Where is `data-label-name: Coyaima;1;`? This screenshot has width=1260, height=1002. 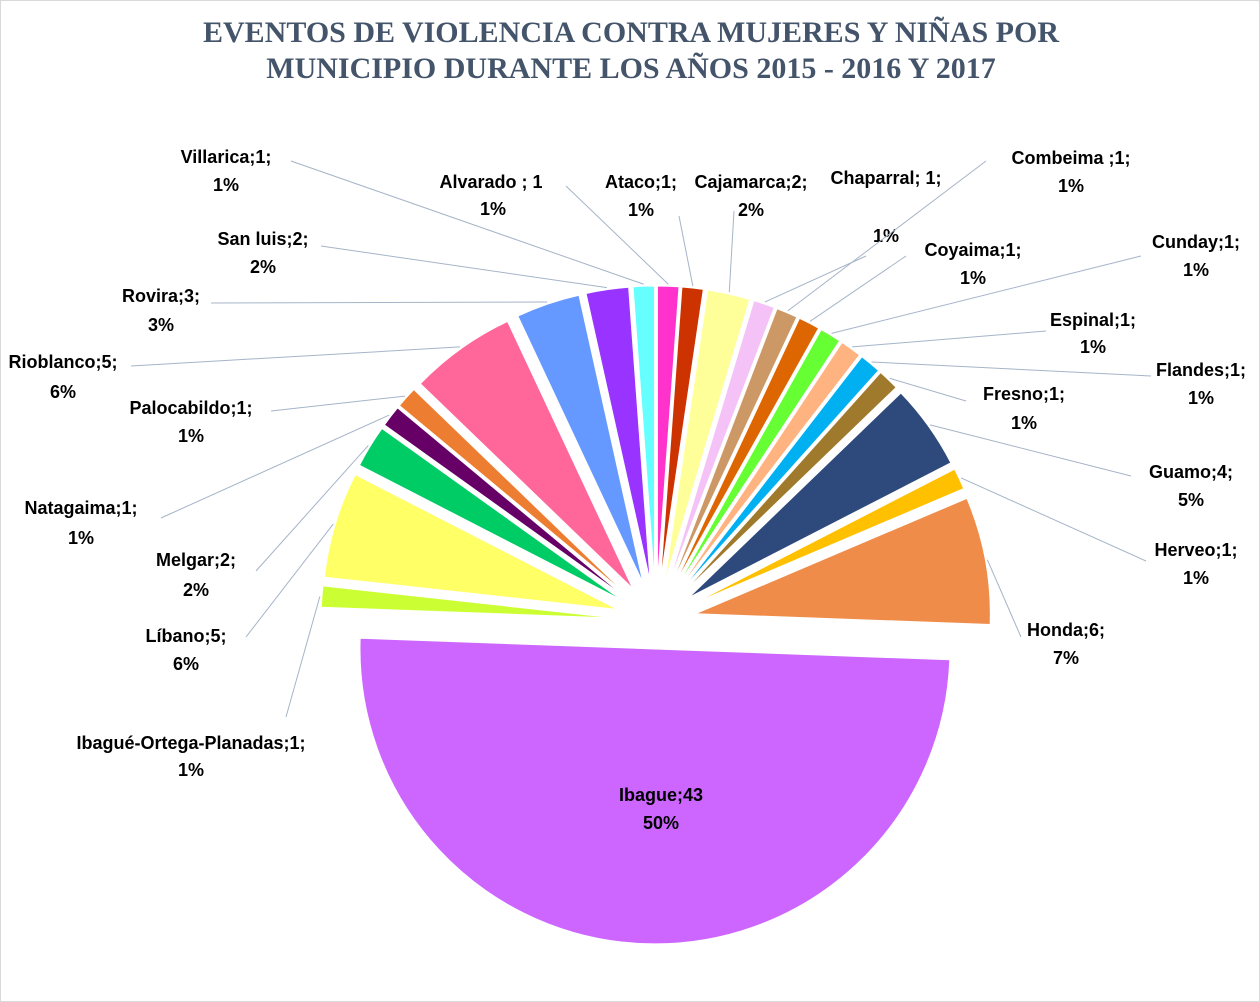
data-label-name: Coyaima;1; is located at coordinates (972, 250).